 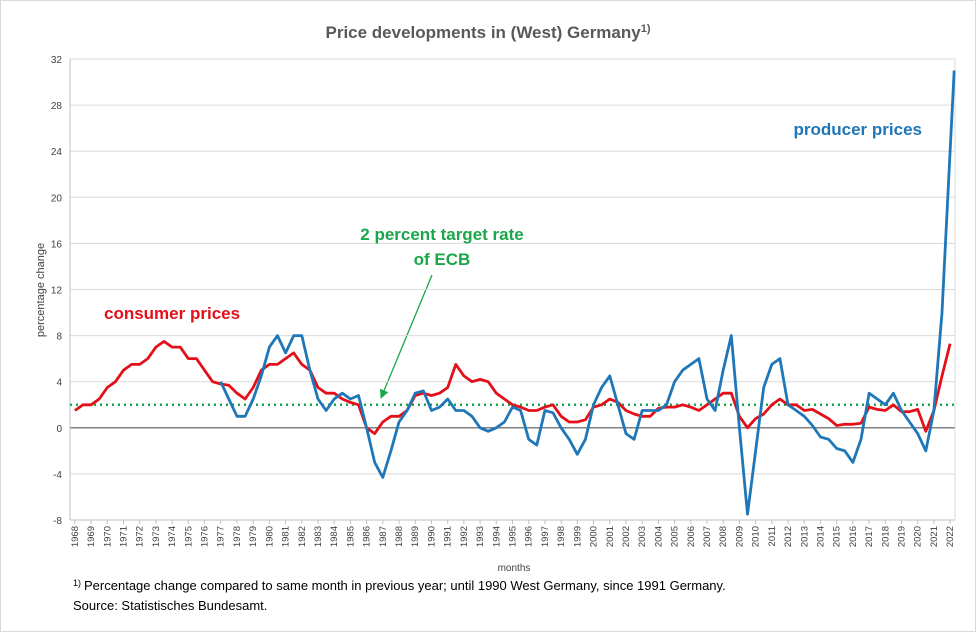 What do you see at coordinates (610, 536) in the screenshot?
I see `x-tick-label: 2001` at bounding box center [610, 536].